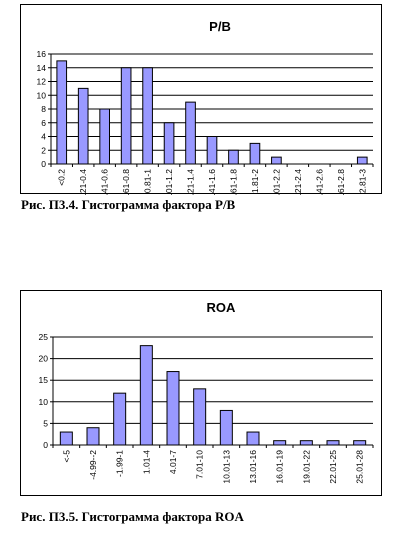 This screenshot has height=549, width=402. I want to click on pb-y-tick-label: 14, so click(42, 68).